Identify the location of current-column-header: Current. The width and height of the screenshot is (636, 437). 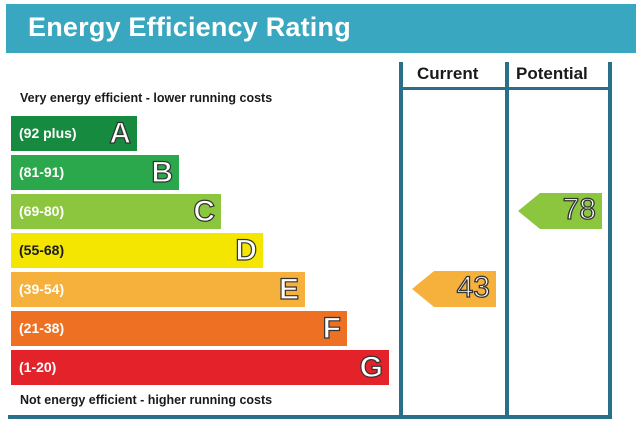
(448, 73).